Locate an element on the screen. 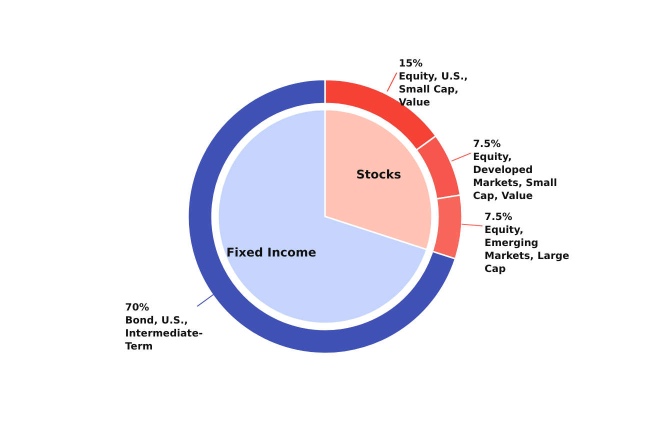 This screenshot has width=650, height=433. data-label: 15% is located at coordinates (410, 64).